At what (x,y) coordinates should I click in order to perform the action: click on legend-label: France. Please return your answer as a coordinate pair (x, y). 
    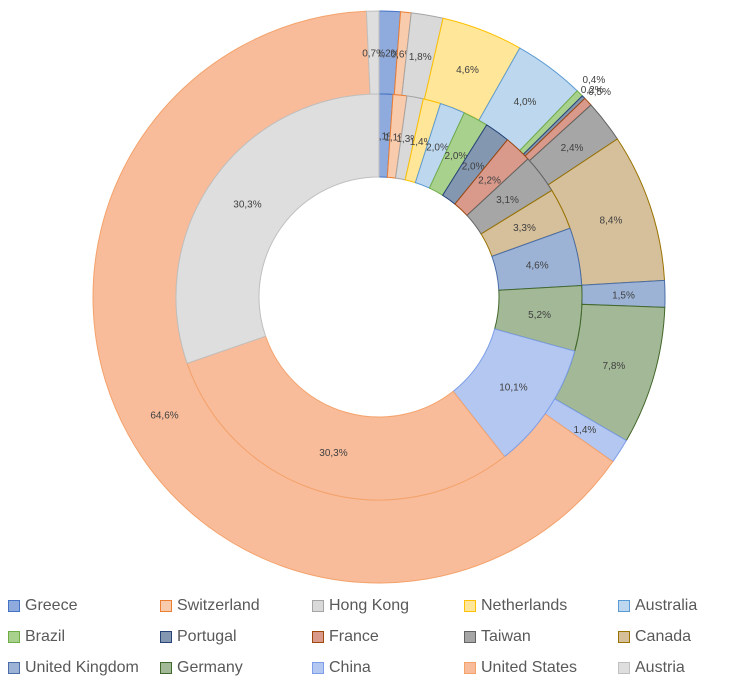
    Looking at the image, I should click on (354, 637).